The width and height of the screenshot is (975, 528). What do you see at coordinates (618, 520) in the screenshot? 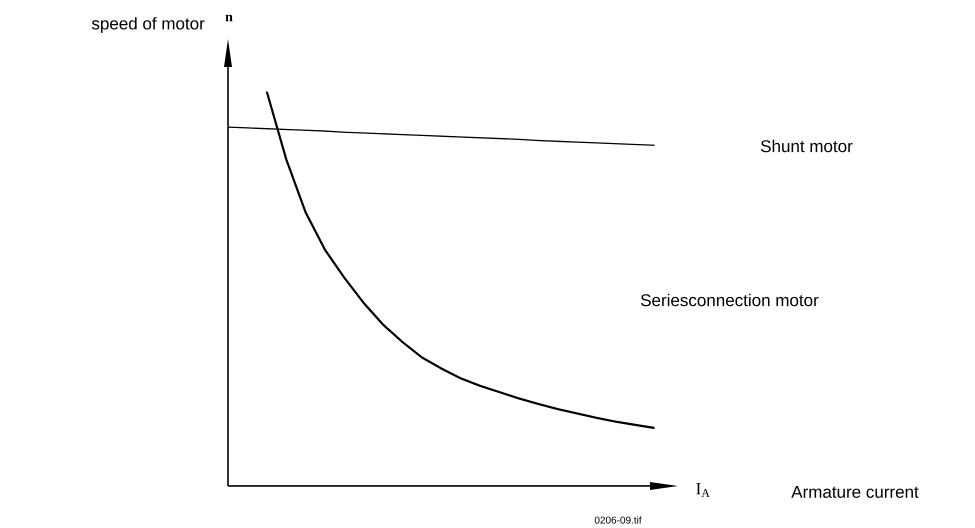
I see `text: 0206-09.tif` at bounding box center [618, 520].